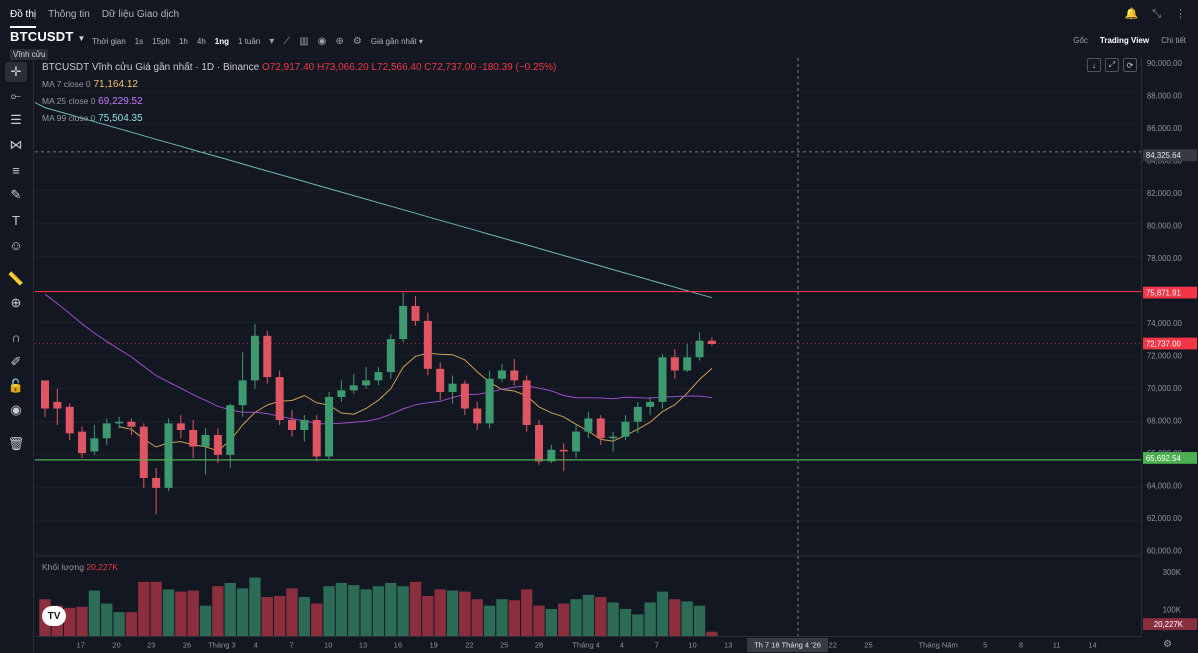 This screenshot has height=653, width=1198. What do you see at coordinates (81, 644) in the screenshot?
I see `time-tick-label: 17` at bounding box center [81, 644].